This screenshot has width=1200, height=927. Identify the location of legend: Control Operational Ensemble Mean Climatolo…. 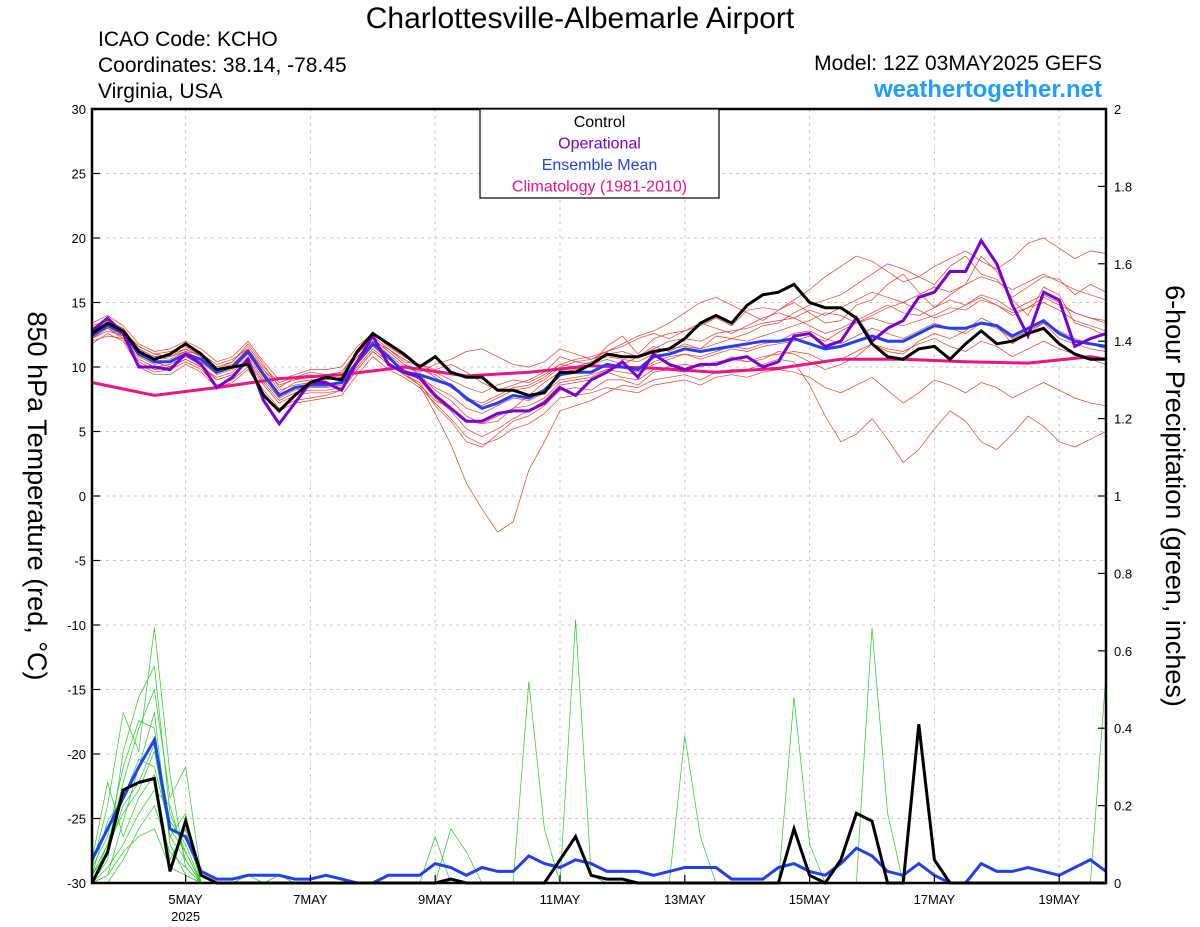
(599, 153).